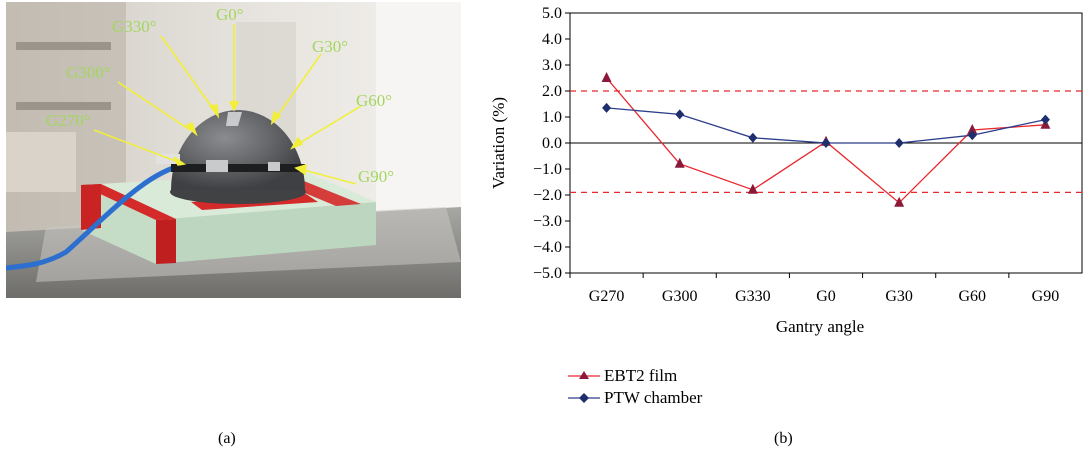  What do you see at coordinates (552, 91) in the screenshot?
I see `y-tick-label: 2.0` at bounding box center [552, 91].